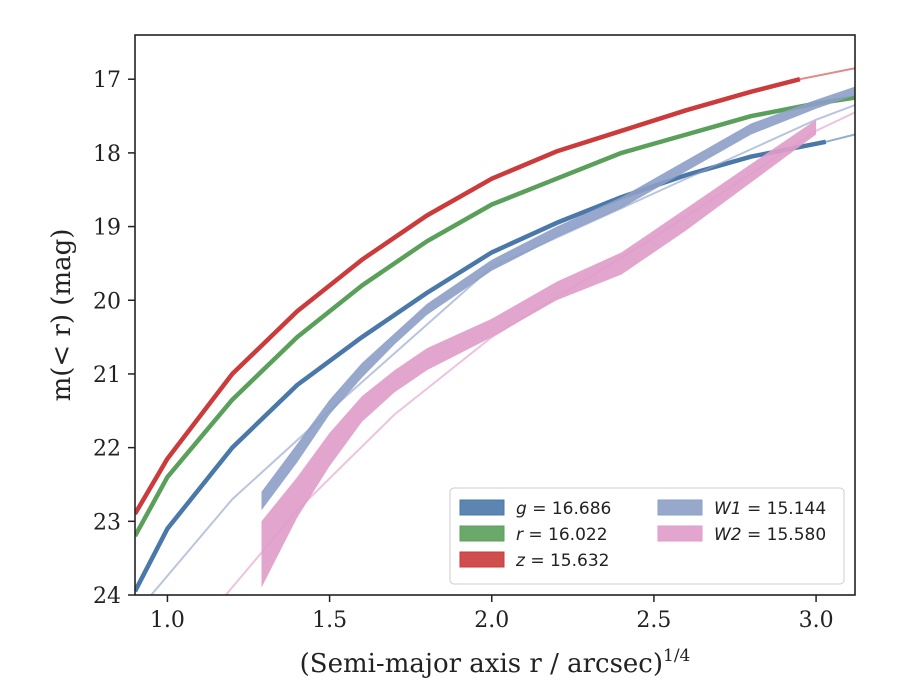 The height and width of the screenshot is (700, 900). I want to click on legend-label: W2 = 15.580, so click(770, 535).